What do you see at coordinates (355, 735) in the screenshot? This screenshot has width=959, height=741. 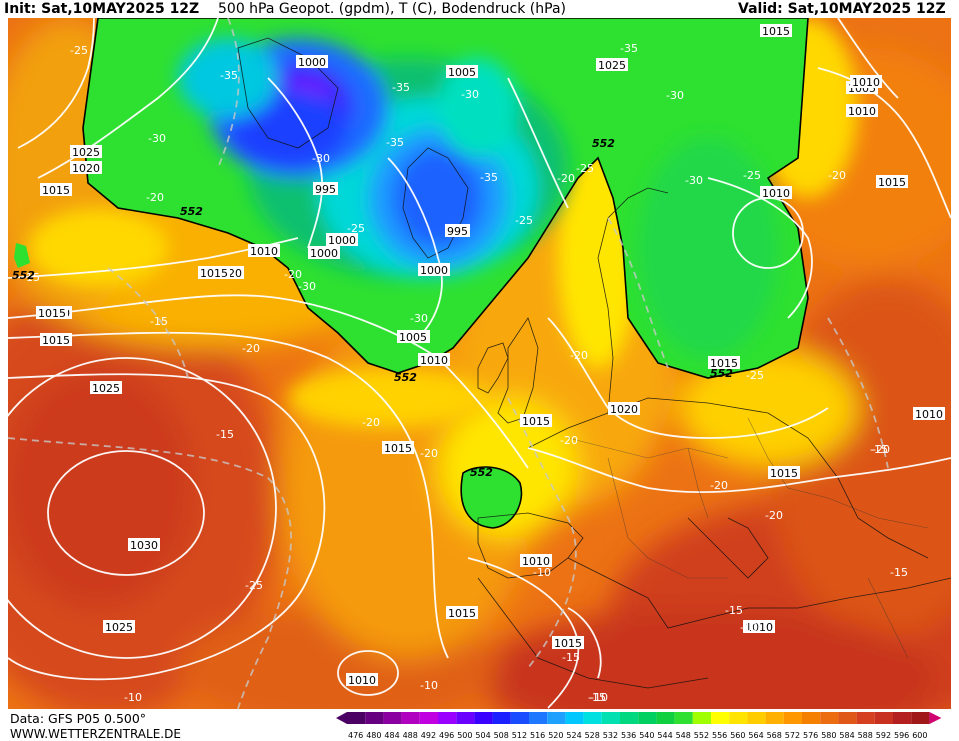 I see `legend-tick-label: 476` at bounding box center [355, 735].